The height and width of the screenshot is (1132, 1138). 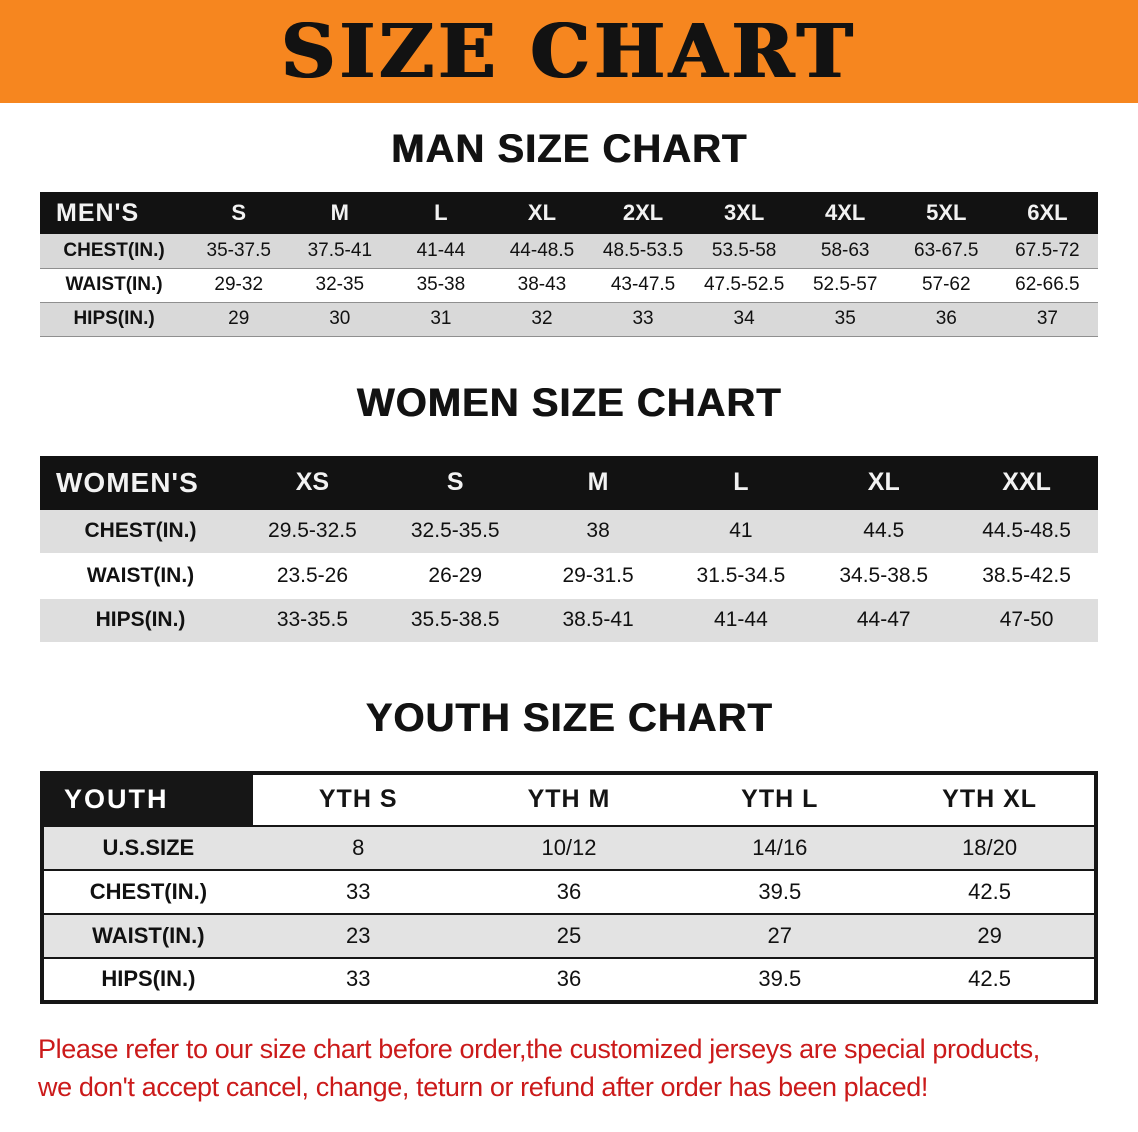 I want to click on size-cell: 23.5-26, so click(x=312, y=575).